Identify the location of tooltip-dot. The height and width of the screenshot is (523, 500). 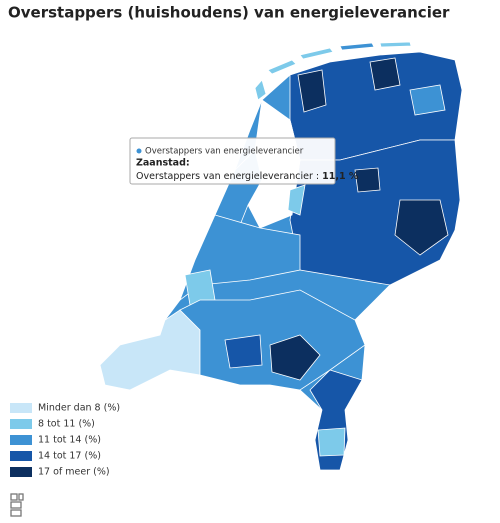
(139, 151).